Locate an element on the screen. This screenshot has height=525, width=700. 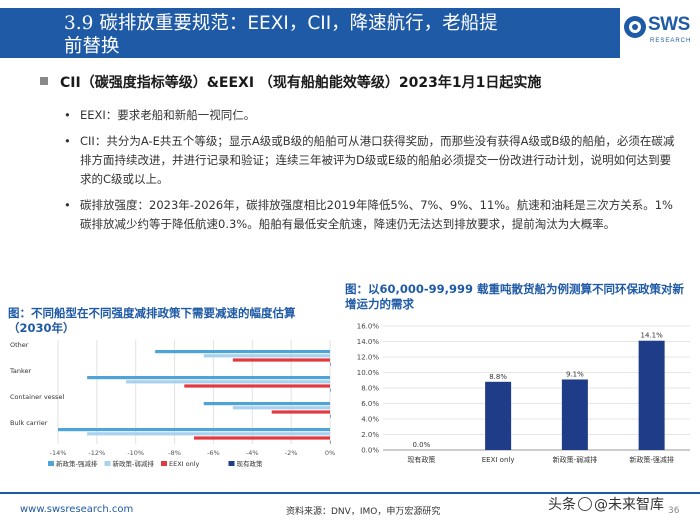
bullet-item: • EEXI：要求老船和新船一视同仁。 is located at coordinates (372, 115).